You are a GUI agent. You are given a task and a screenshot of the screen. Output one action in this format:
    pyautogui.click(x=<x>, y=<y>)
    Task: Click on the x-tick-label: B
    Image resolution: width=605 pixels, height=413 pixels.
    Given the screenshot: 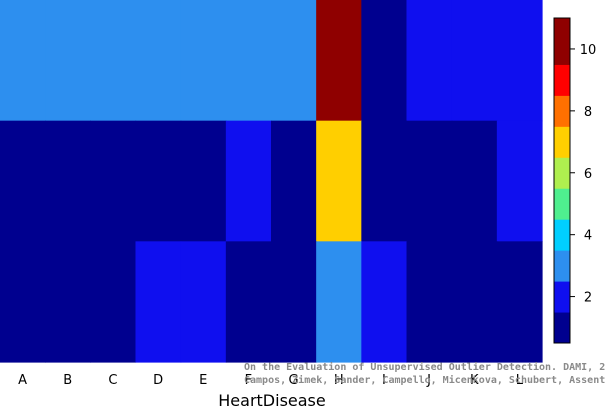 What is the action you would take?
    pyautogui.click(x=67, y=380)
    